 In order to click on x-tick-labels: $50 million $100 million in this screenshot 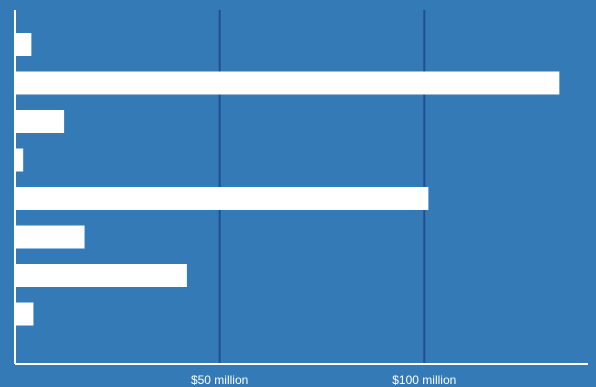, I will do `click(323, 380)`.